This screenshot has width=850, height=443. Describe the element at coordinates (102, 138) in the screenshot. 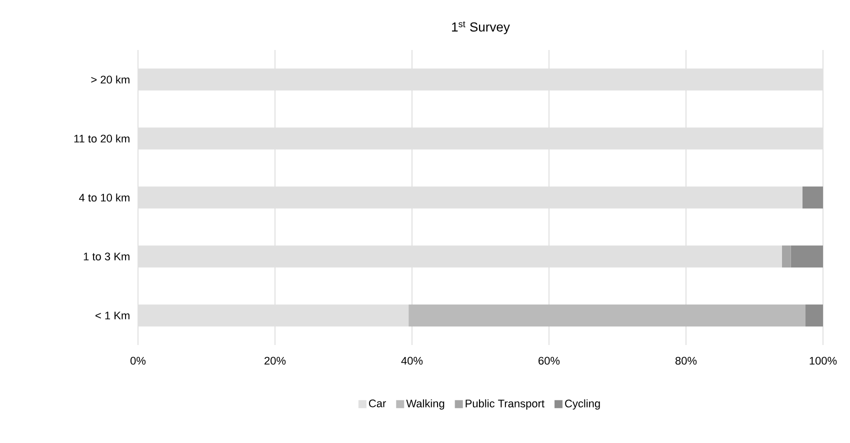

I see `y-tick-label: 11 to 20 km` at that location.